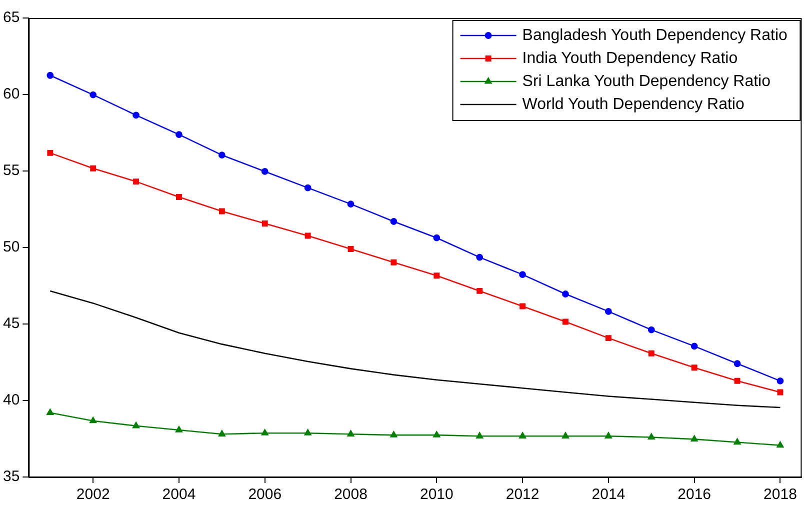 The width and height of the screenshot is (807, 507). Describe the element at coordinates (630, 58) in the screenshot. I see `legend-label: India Youth Dependency Ratio` at that location.